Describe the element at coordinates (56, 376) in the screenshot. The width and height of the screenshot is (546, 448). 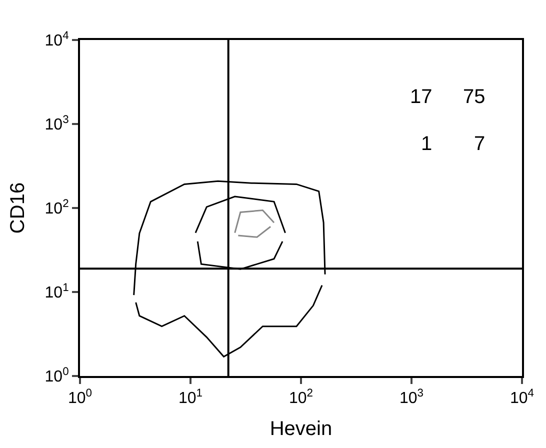
I see `y-tick-label: 10$^{0}$` at that location.